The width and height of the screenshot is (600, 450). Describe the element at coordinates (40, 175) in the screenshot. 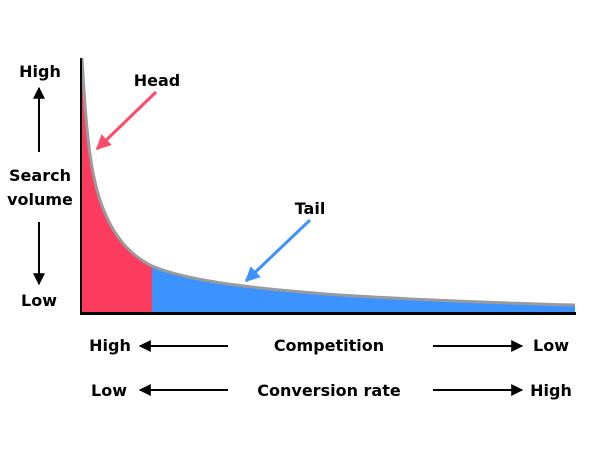

I see `y-axis-title-line1: Search` at that location.